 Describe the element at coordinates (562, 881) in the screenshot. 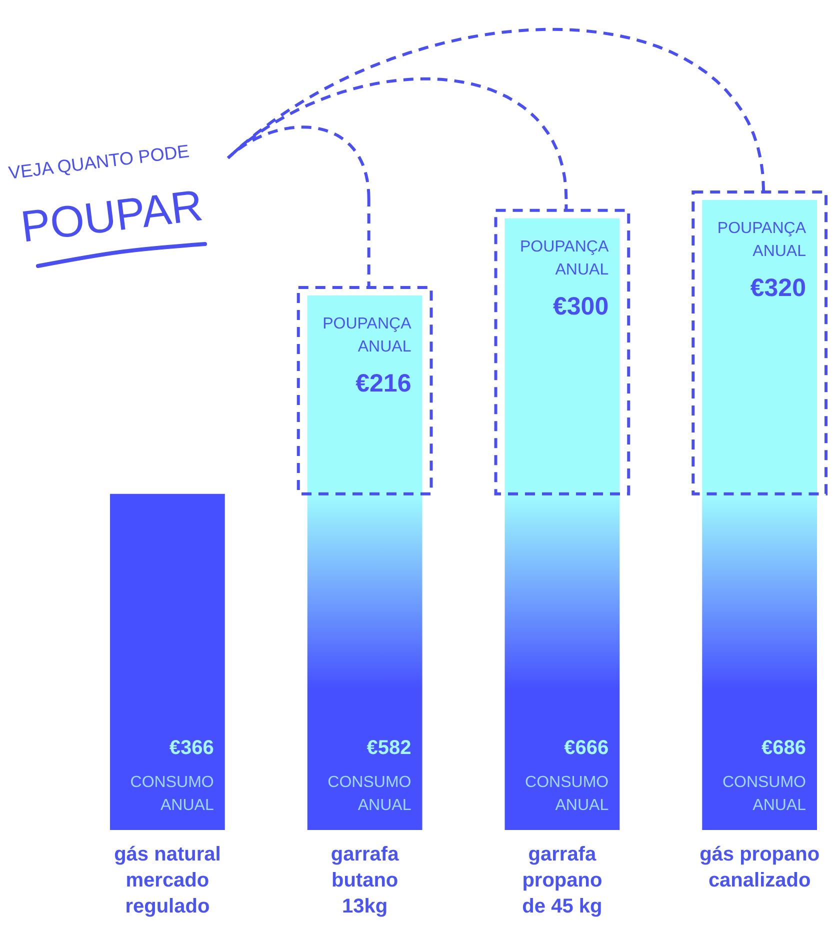

I see `x-tick-label: garrafa propano de 45 kg` at that location.